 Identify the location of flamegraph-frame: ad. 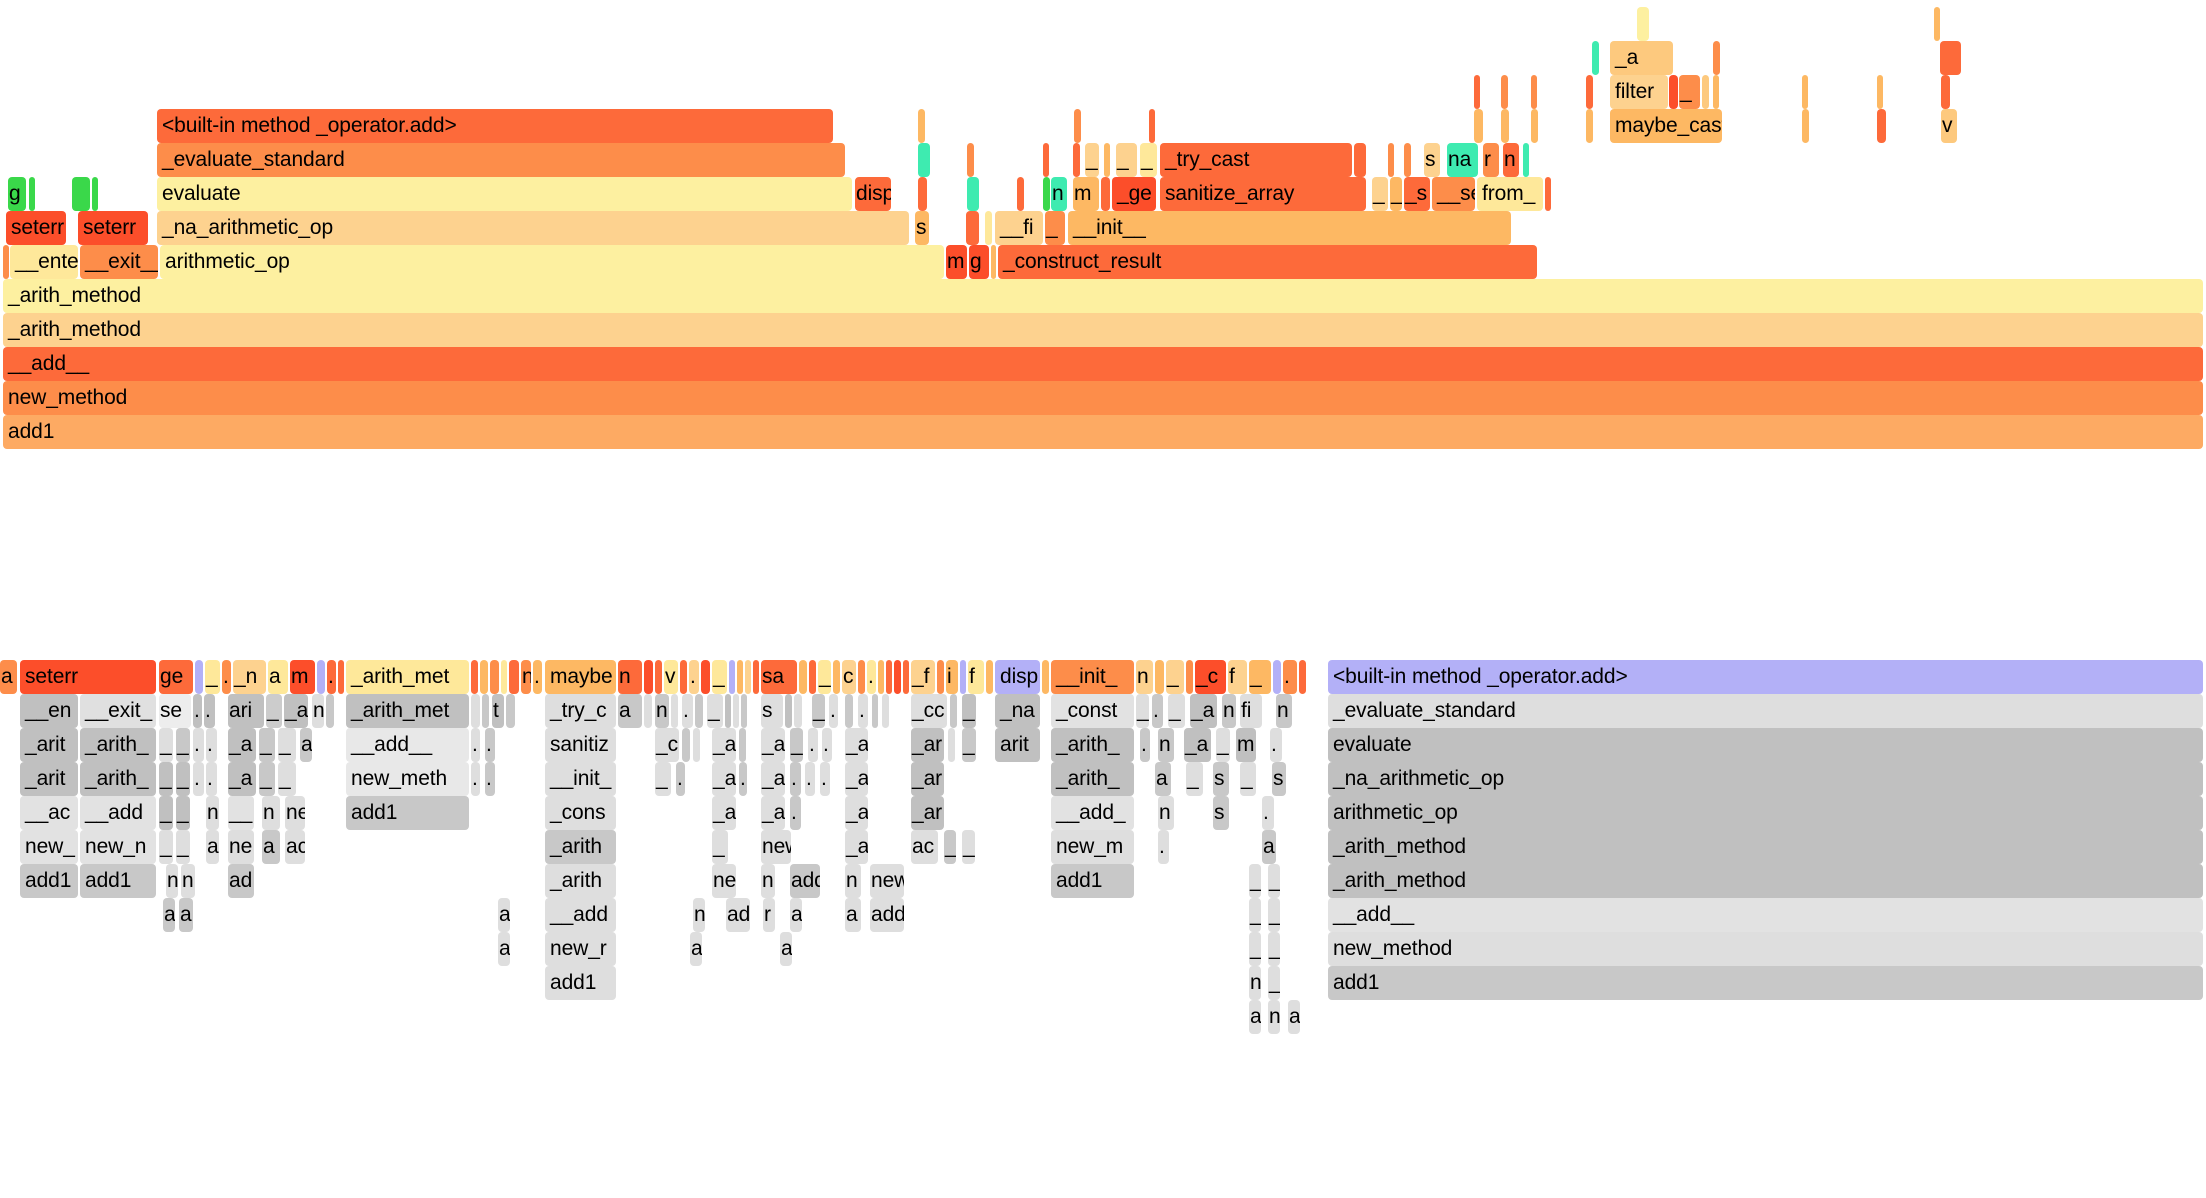
(738, 915).